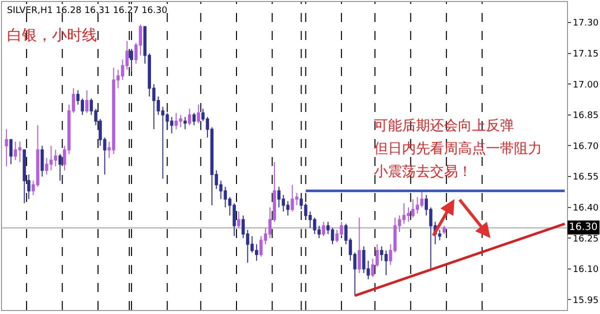  I want to click on y-tick-label: 16.85, so click(585, 116).